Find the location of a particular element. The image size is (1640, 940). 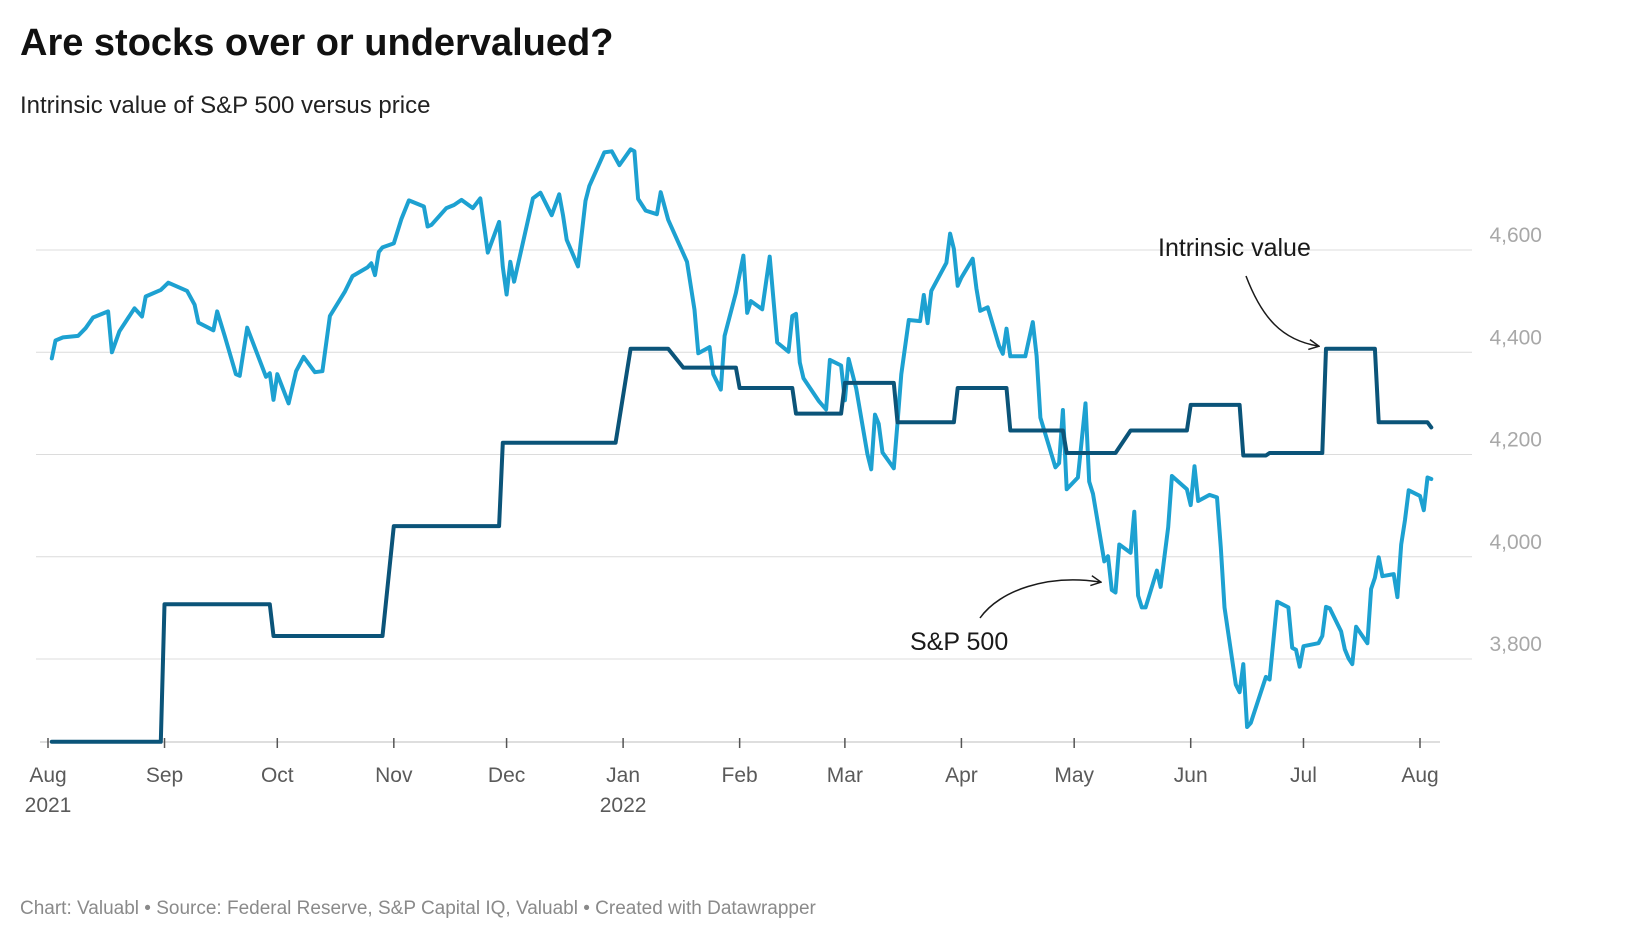

y-axis: 3,800 4,000 4,200 4,400 4,600 is located at coordinates (1515, 440).